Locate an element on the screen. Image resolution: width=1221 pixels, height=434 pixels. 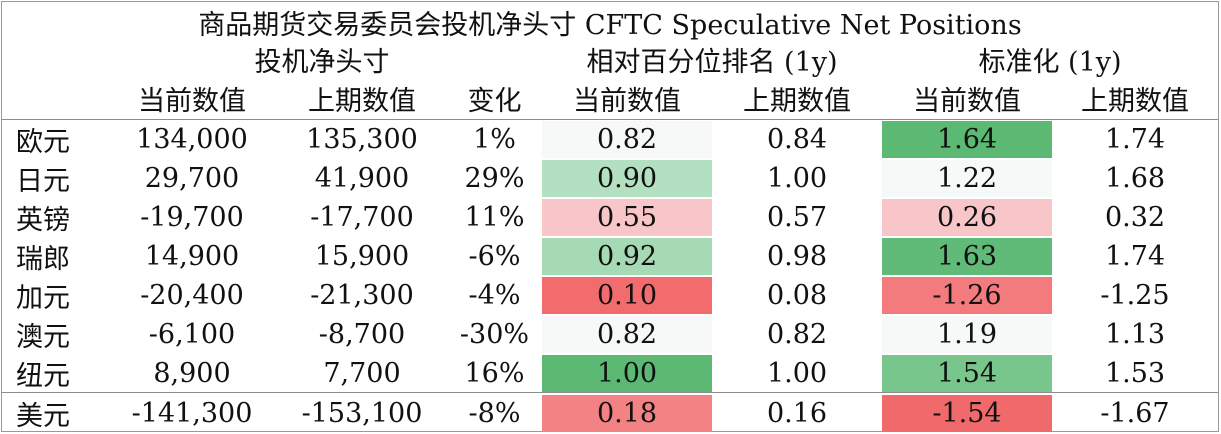
table-row: 日元 29,700 41,900 29% 0.90 1.00 1.22 1.68 is located at coordinates (610, 178).